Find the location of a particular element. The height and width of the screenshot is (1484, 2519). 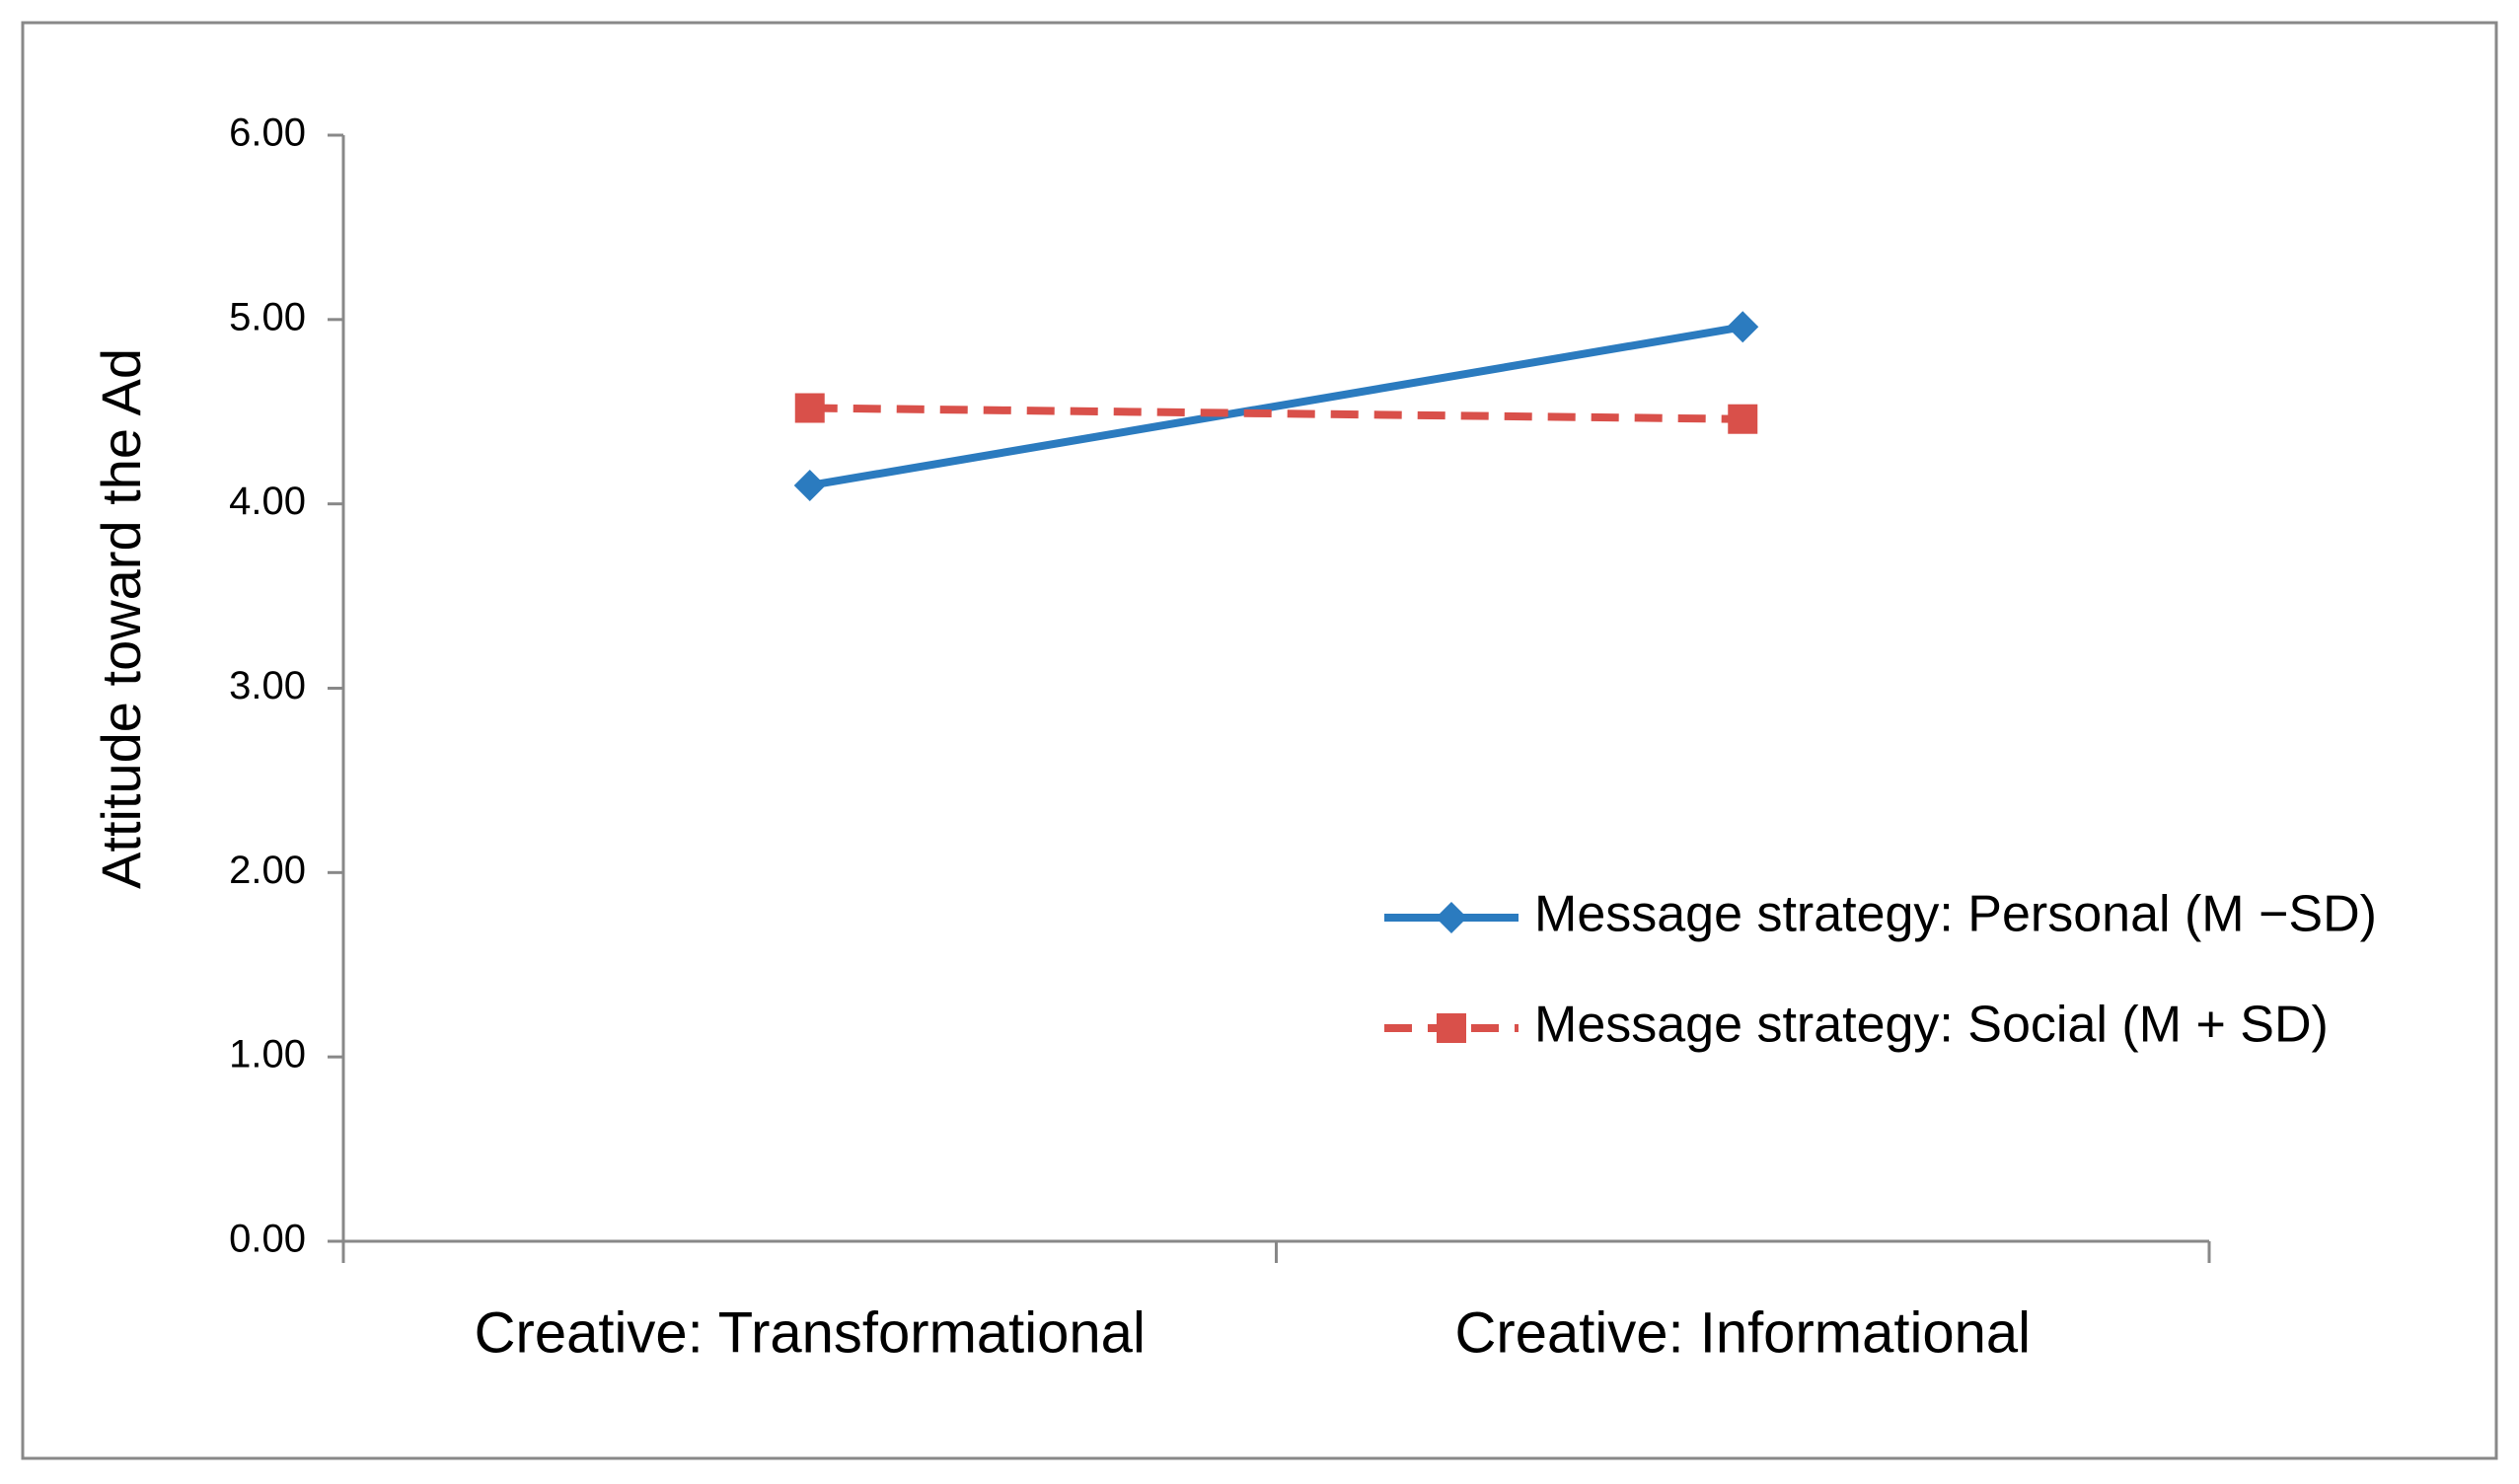

y-tick-label: 3.00 is located at coordinates (267, 685).